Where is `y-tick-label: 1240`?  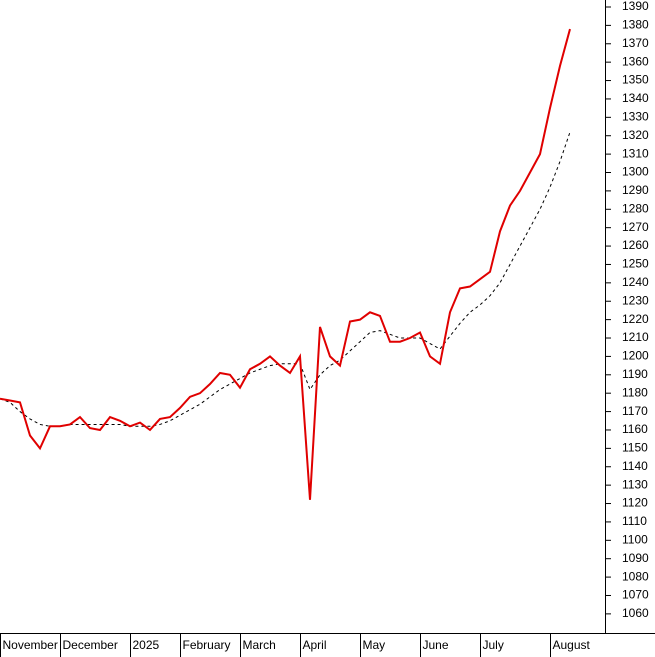 y-tick-label: 1240 is located at coordinates (635, 282).